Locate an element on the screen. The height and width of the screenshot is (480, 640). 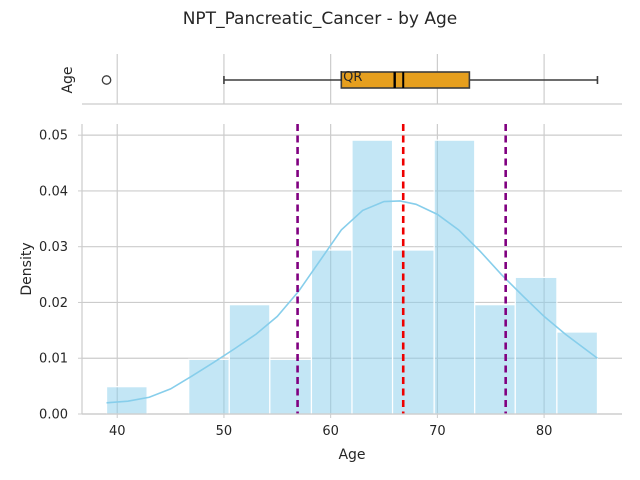
chart-title: NPT_Pancreatic_Cancer - by Age is located at coordinates (320, 19).